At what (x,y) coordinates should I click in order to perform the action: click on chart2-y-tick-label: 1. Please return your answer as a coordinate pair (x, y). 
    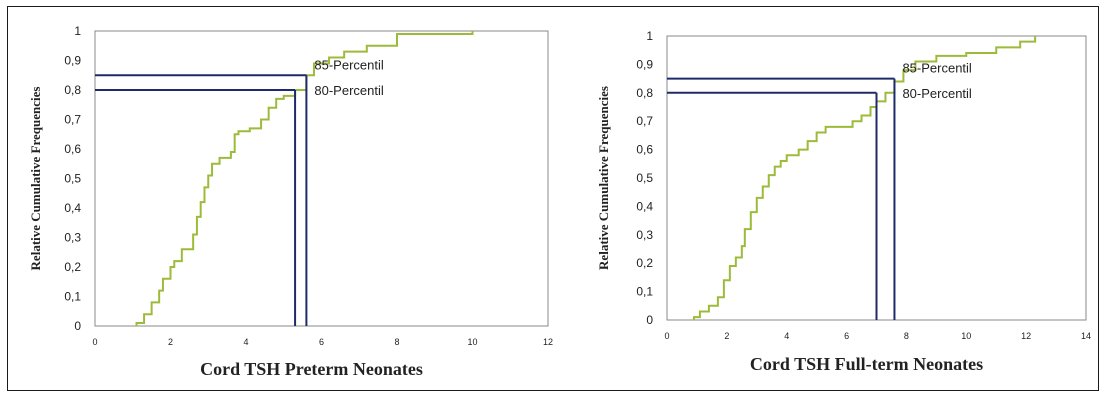
    Looking at the image, I should click on (649, 36).